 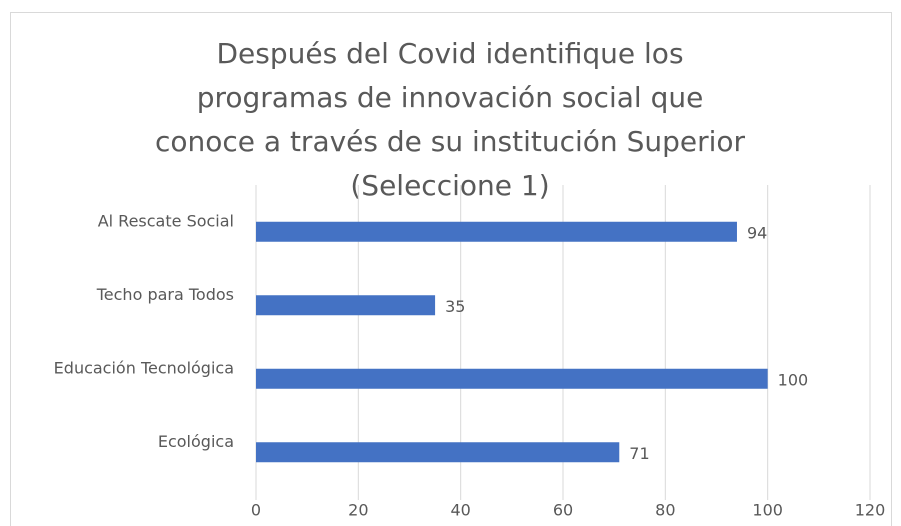 What do you see at coordinates (639, 453) in the screenshot?
I see `data-label: 71` at bounding box center [639, 453].